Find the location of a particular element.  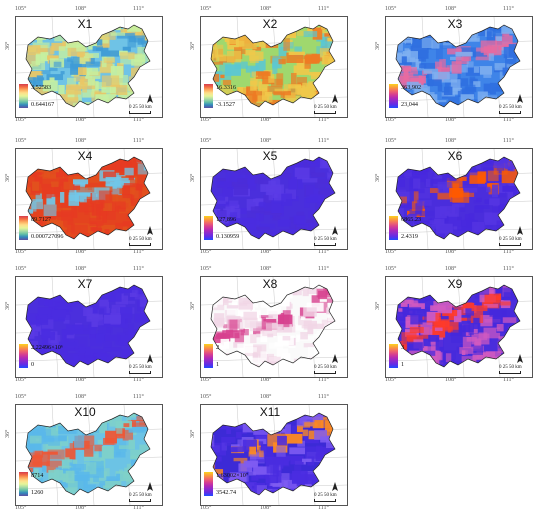

map-title: X11 is located at coordinates (270, 412).